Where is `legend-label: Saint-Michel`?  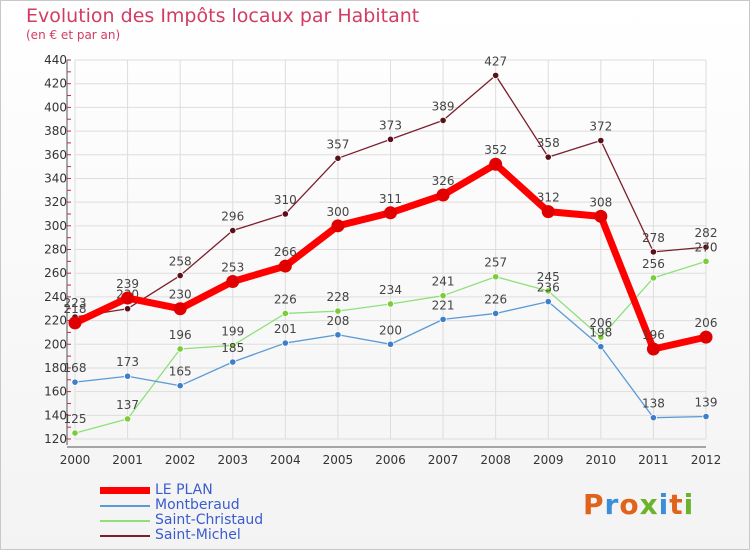
legend-label: Saint-Michel is located at coordinates (198, 535).